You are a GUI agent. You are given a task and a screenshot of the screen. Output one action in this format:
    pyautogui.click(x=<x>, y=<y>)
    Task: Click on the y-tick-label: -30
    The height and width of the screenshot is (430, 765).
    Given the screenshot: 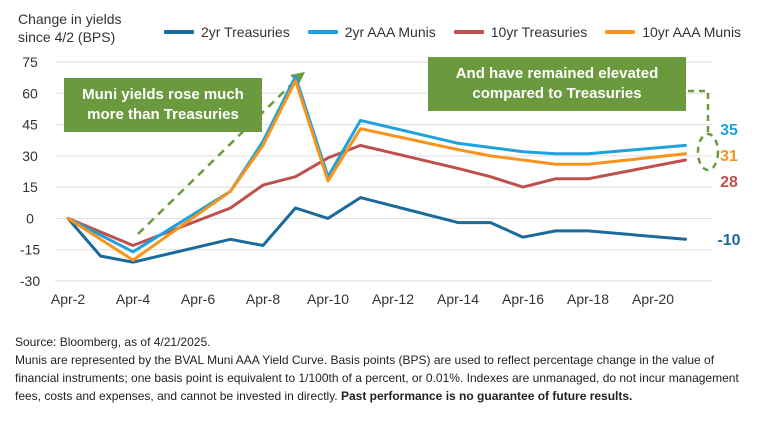 What is the action you would take?
    pyautogui.click(x=30, y=281)
    